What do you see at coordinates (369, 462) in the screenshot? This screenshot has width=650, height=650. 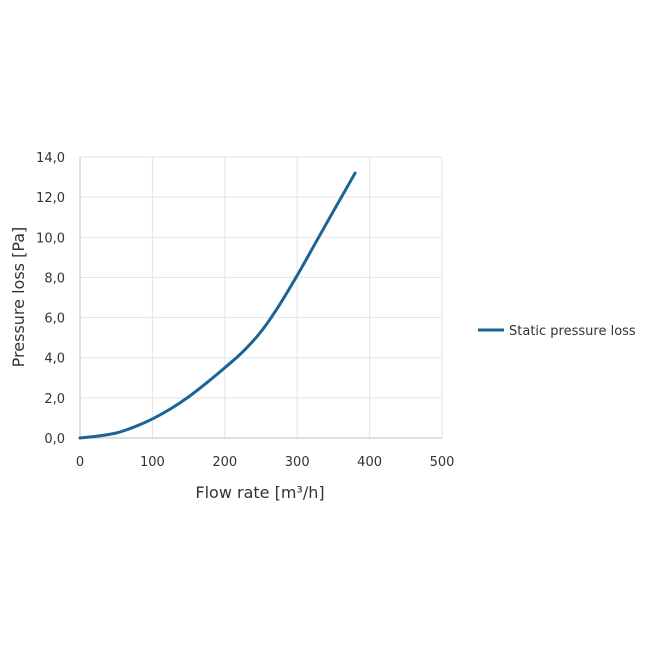 I see `x-tick-label: 400` at bounding box center [369, 462].